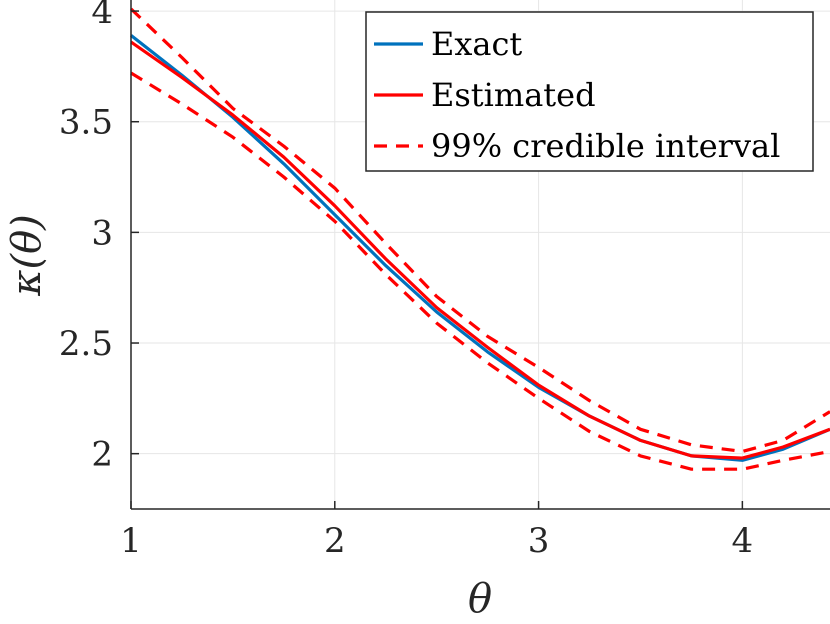  What do you see at coordinates (476, 44) in the screenshot?
I see `legend-label: Exact` at bounding box center [476, 44].